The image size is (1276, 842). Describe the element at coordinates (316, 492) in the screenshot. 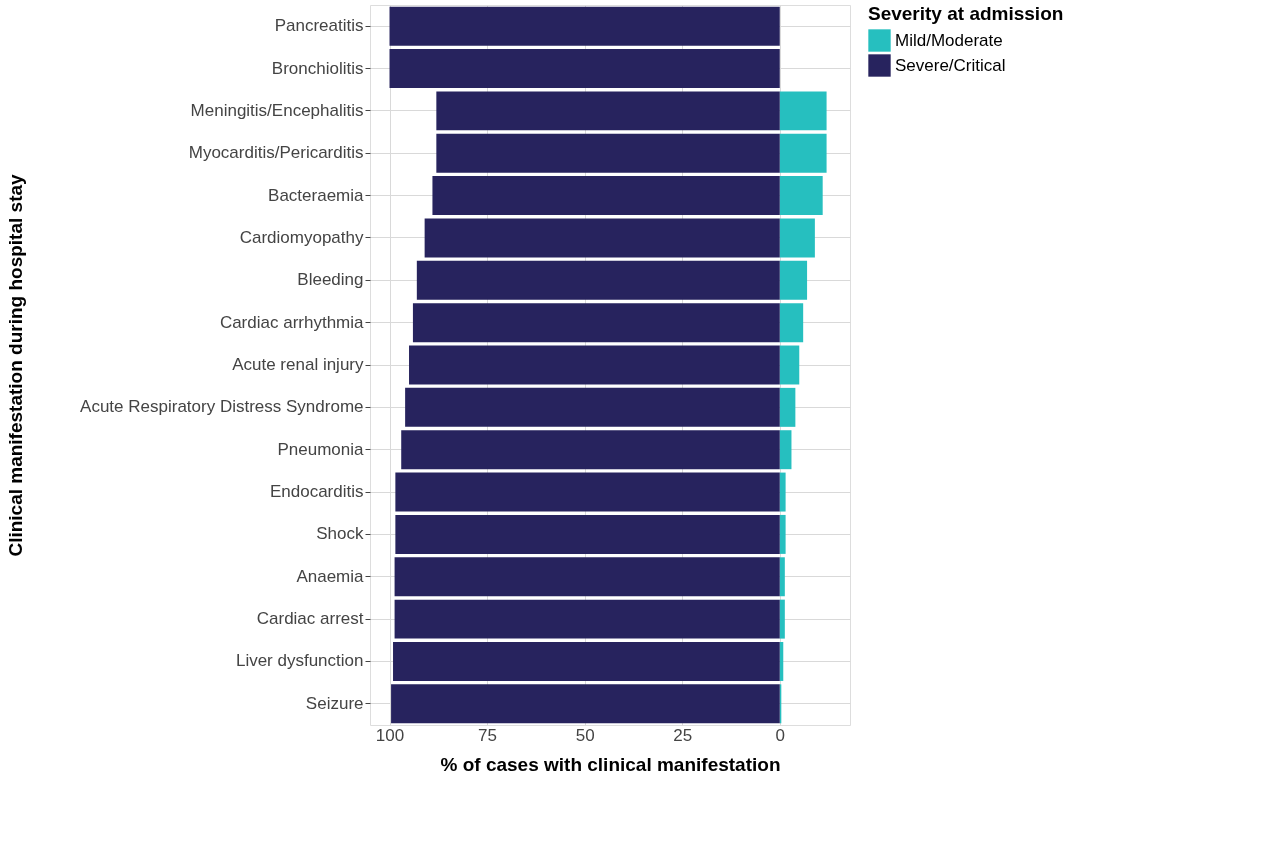

I see `y-tick-label: Endocarditis` at that location.